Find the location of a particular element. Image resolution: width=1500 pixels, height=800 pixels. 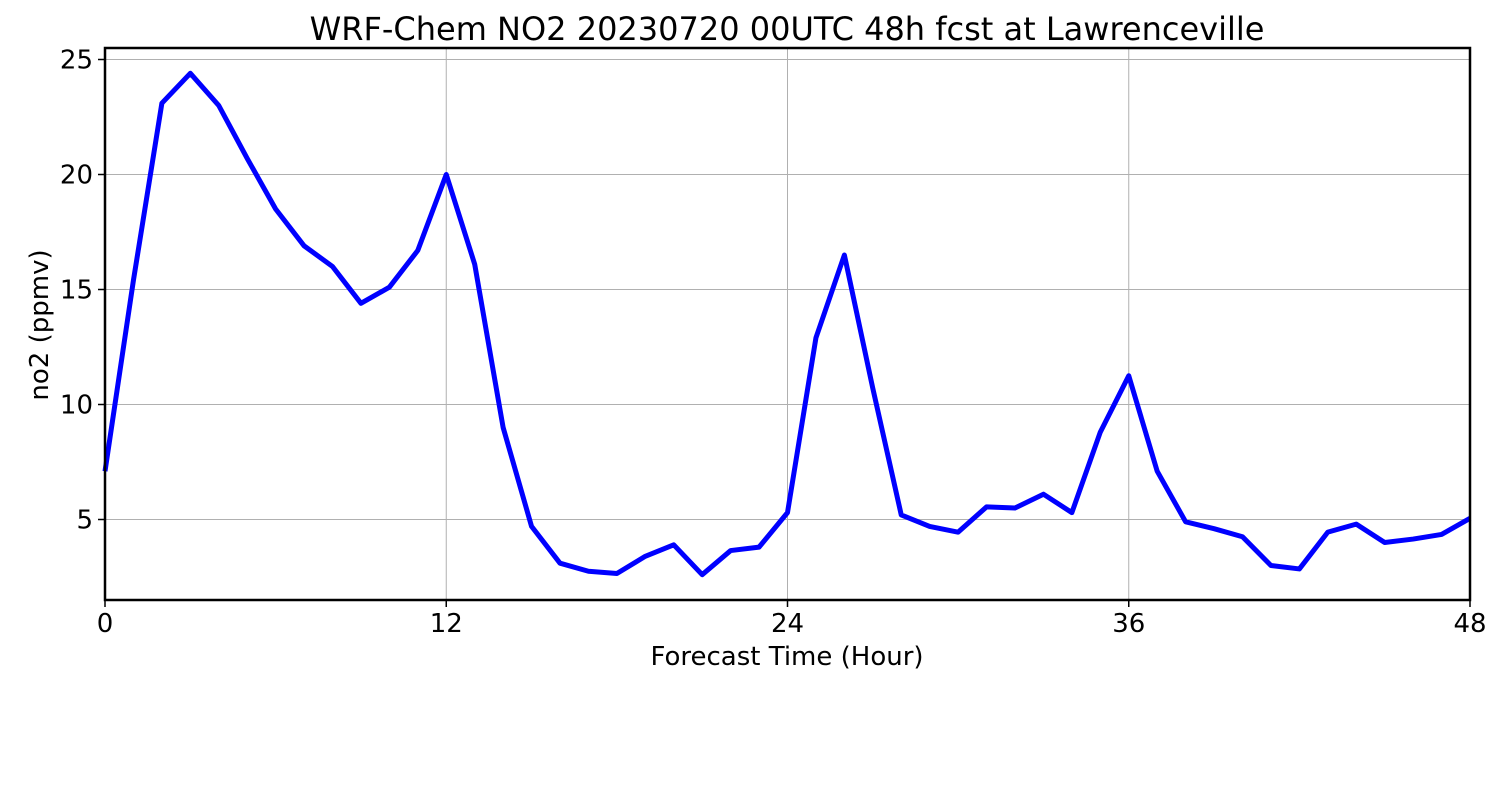

y-tick-label: 10 is located at coordinates (76, 406).